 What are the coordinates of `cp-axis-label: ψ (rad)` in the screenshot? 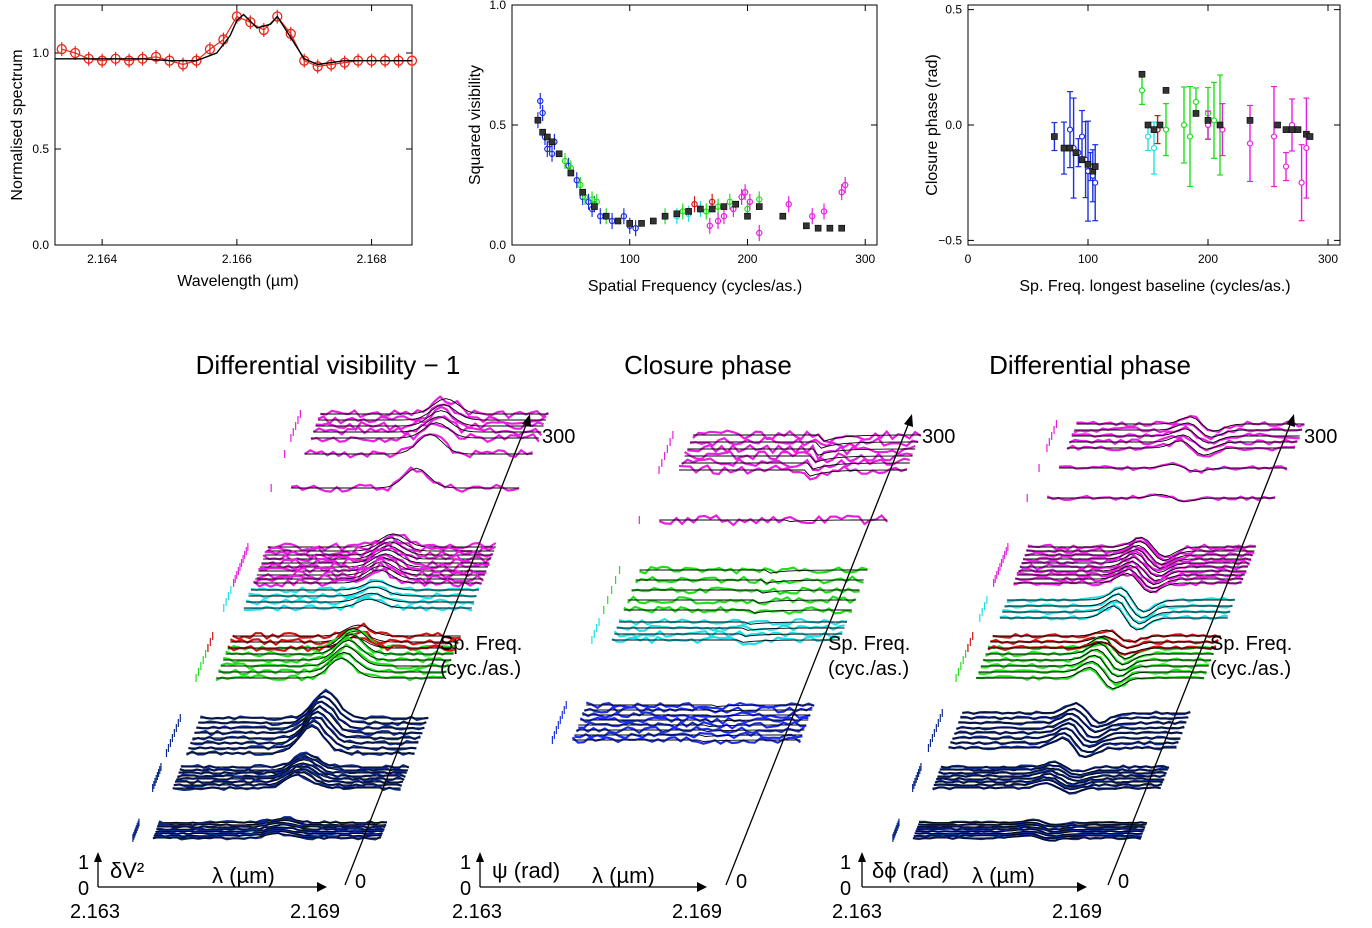 It's located at (526, 870).